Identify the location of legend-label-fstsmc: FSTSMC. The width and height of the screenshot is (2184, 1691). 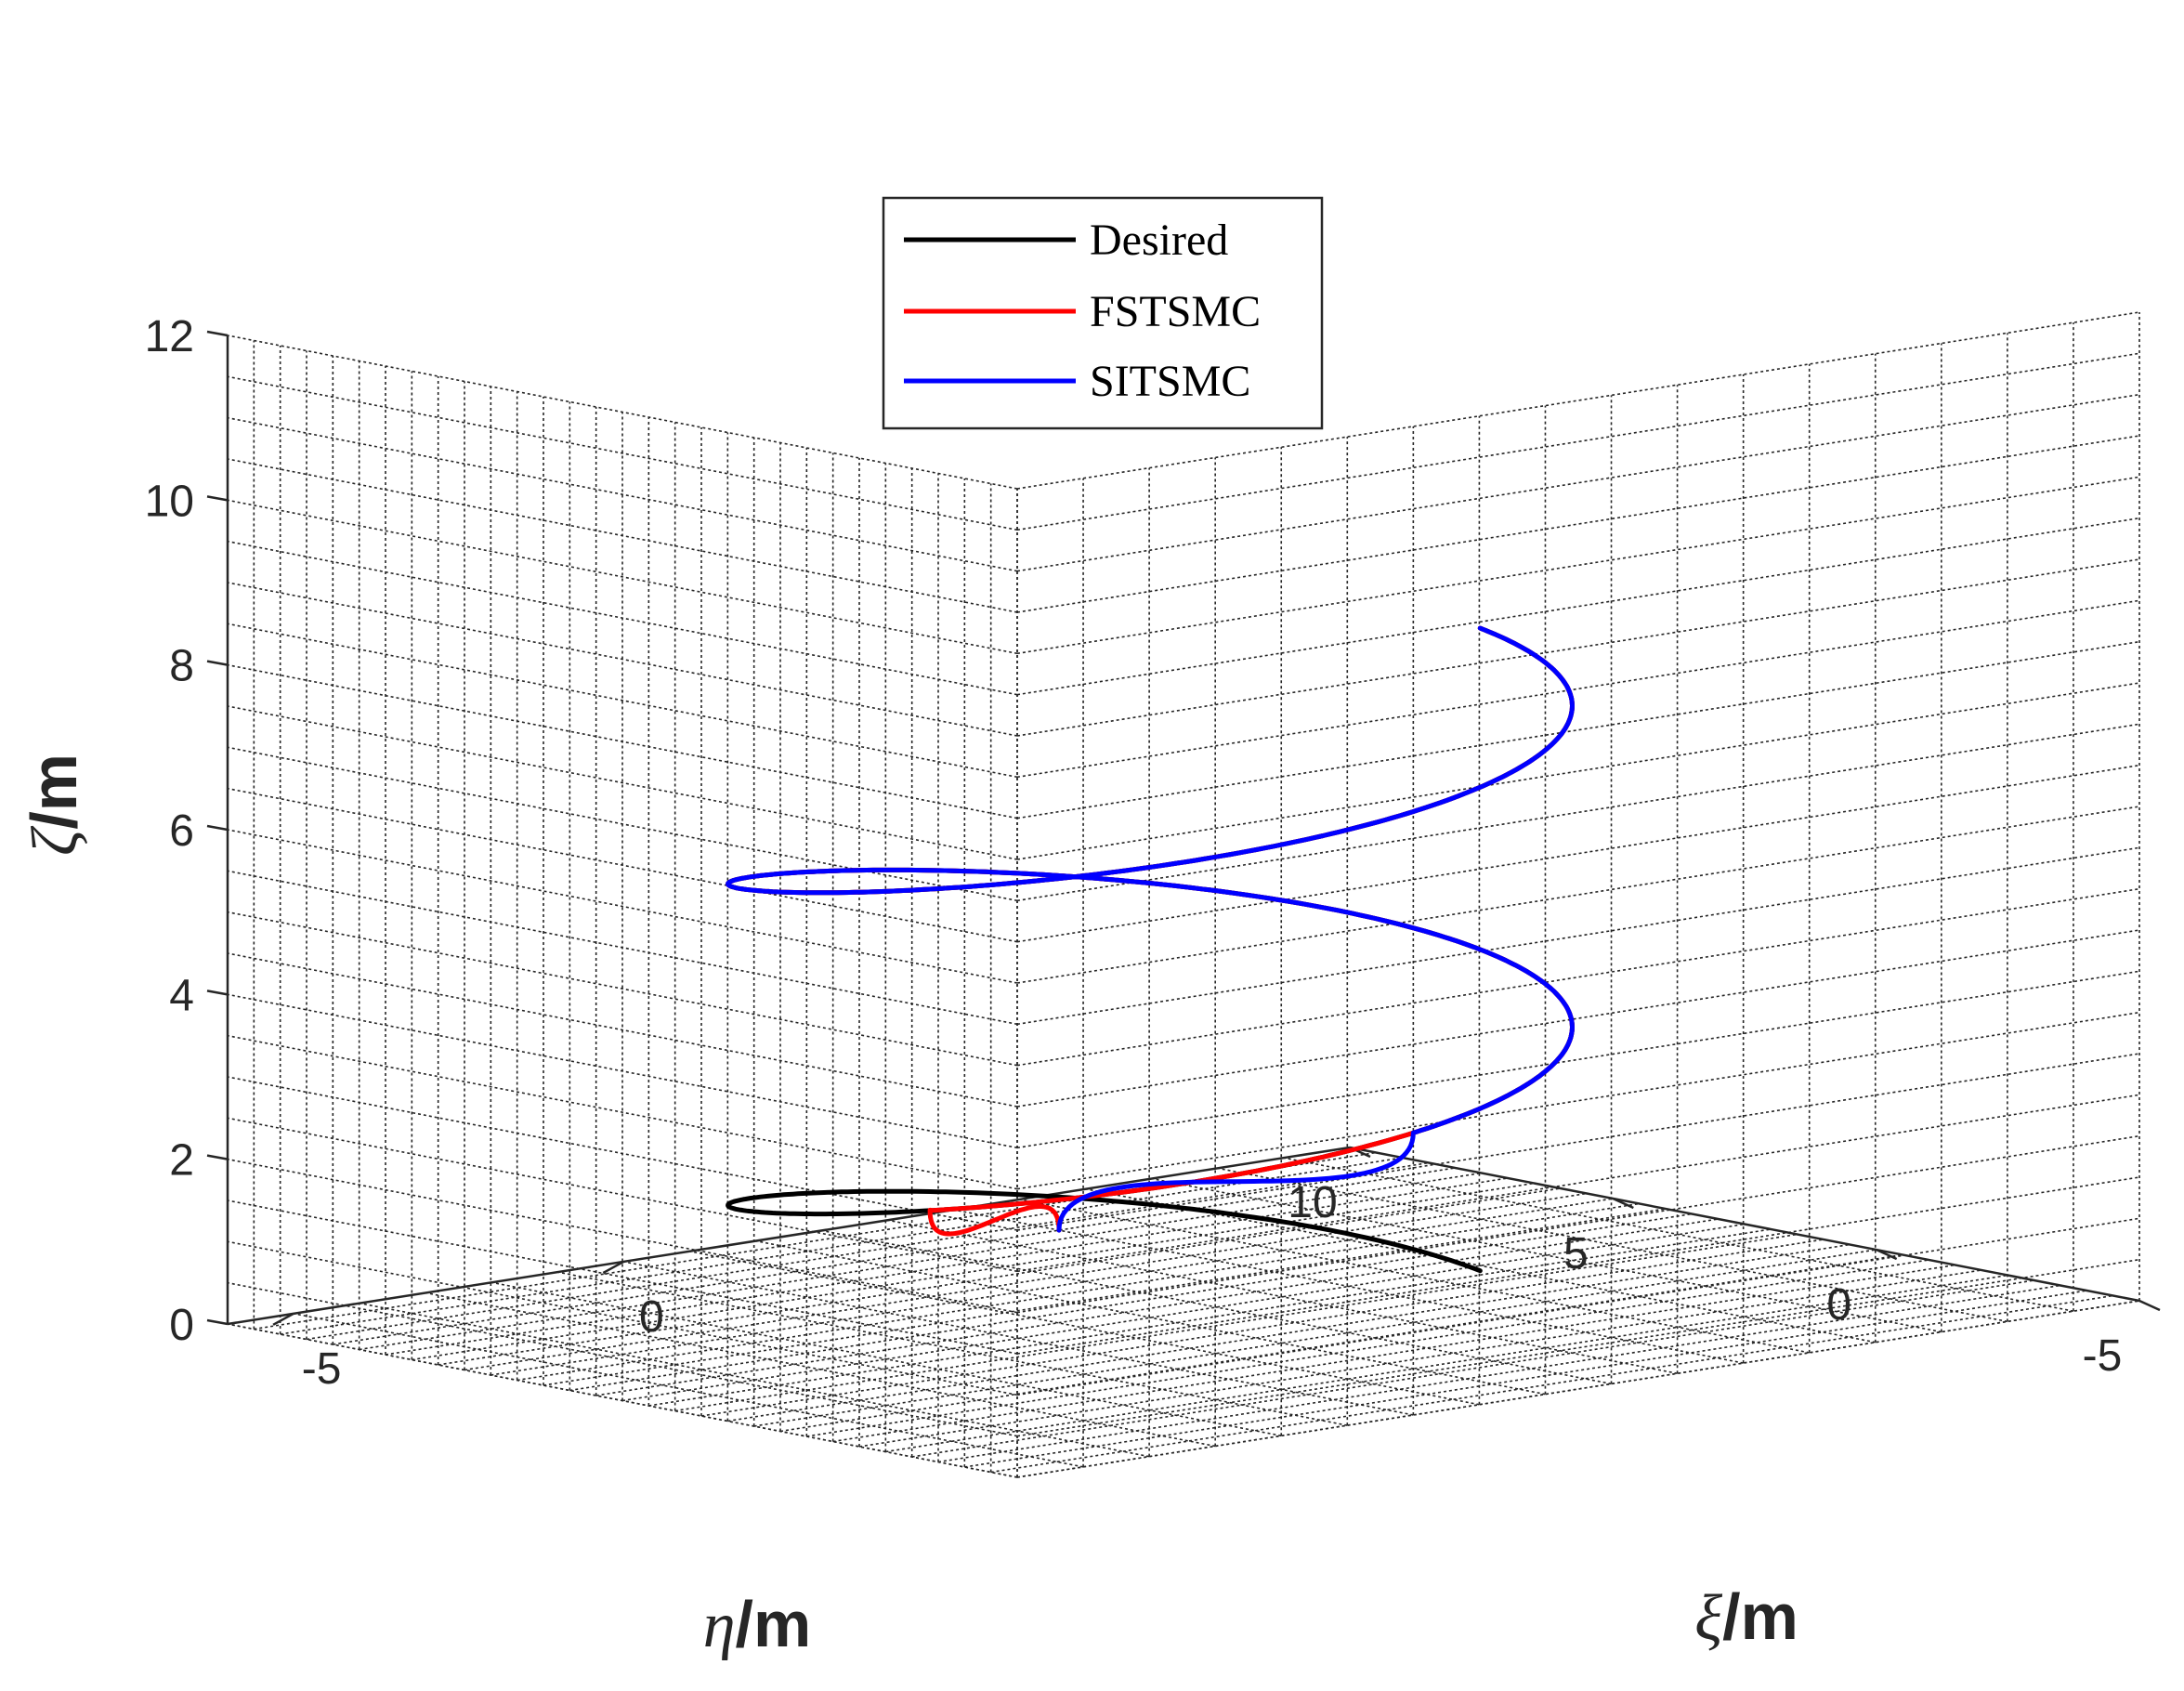
(1175, 311).